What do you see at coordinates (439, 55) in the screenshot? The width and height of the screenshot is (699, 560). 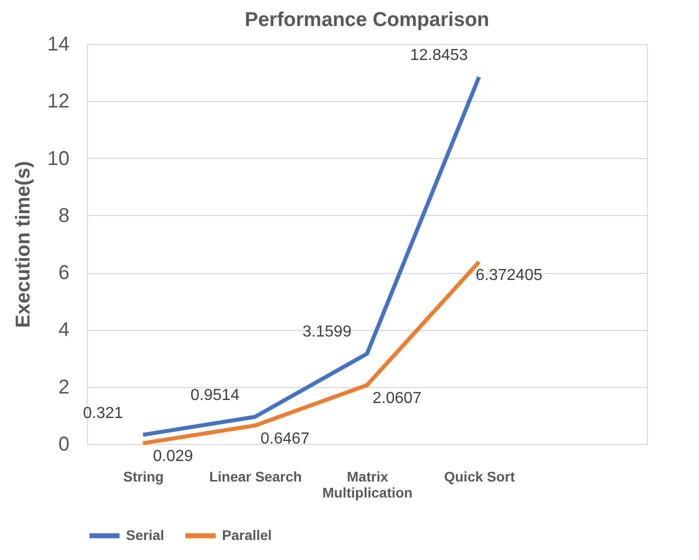 I see `data-label: 12.8453` at bounding box center [439, 55].